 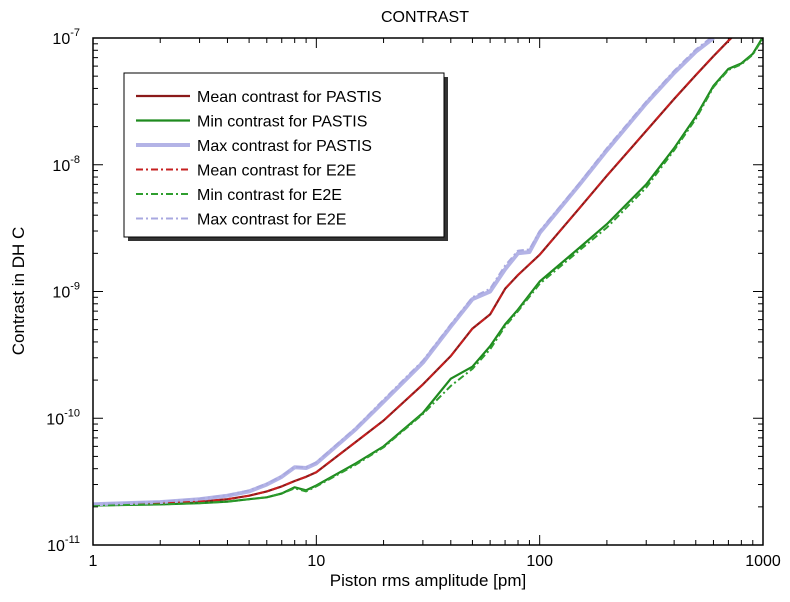 What do you see at coordinates (75, 33) in the screenshot?
I see `y-tick-exponent: -7` at bounding box center [75, 33].